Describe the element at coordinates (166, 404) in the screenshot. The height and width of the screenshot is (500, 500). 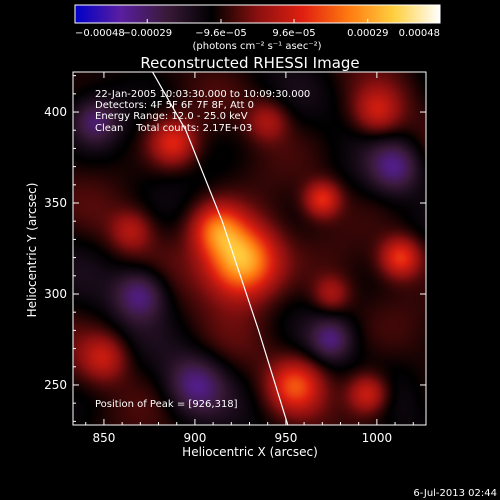
I see `peak-position-label: Position of Peak = [926,318]` at that location.